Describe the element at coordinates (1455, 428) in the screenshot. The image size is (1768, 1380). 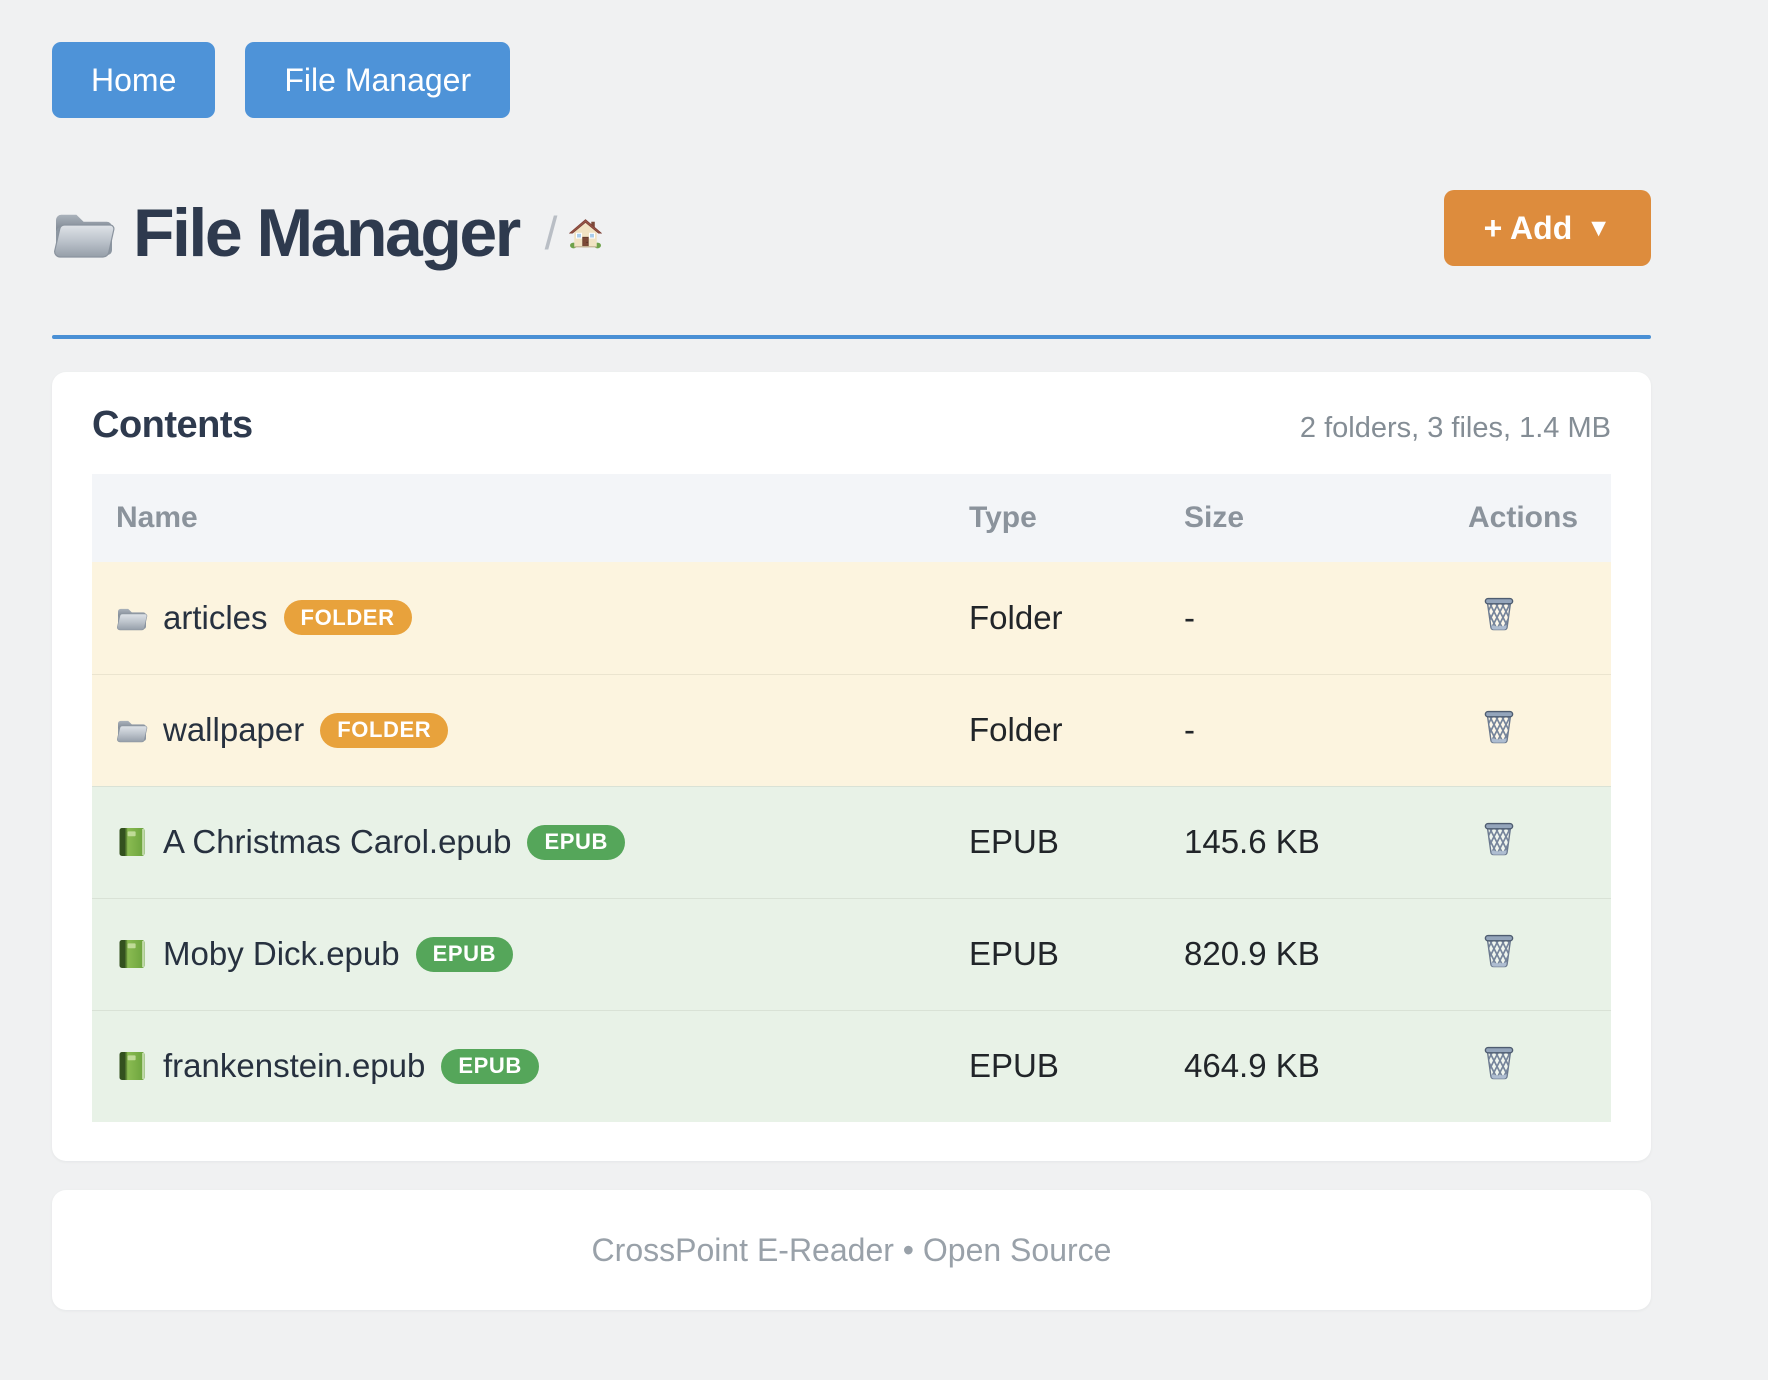
I see `contents-summary: 2 folders, 3 files, 1.4 MB` at that location.